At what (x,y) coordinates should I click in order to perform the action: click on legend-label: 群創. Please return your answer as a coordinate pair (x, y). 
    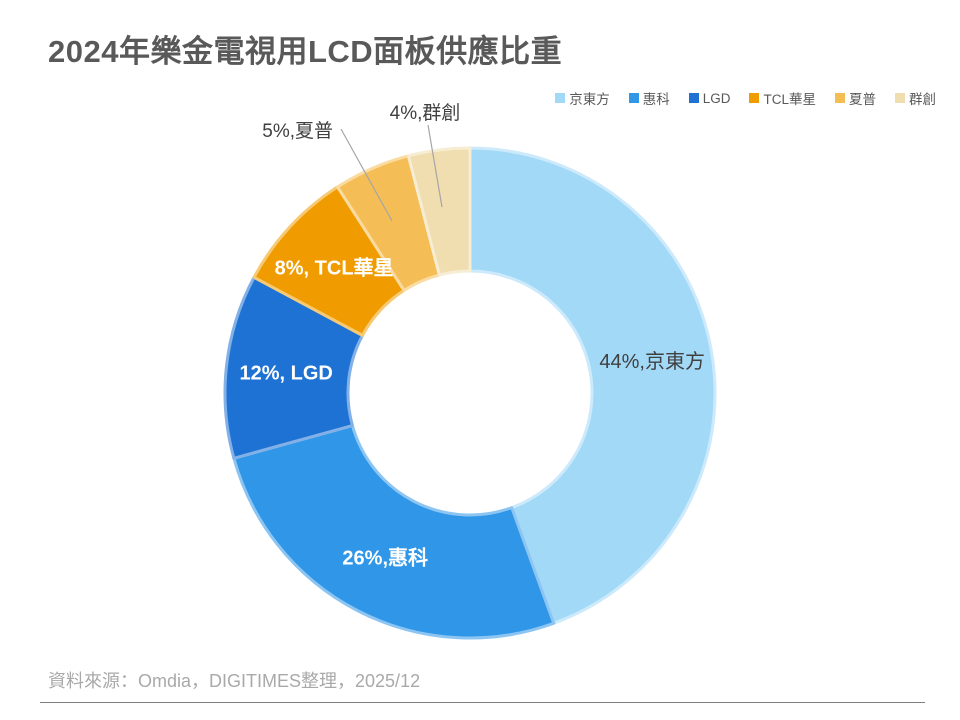
    Looking at the image, I should click on (922, 99).